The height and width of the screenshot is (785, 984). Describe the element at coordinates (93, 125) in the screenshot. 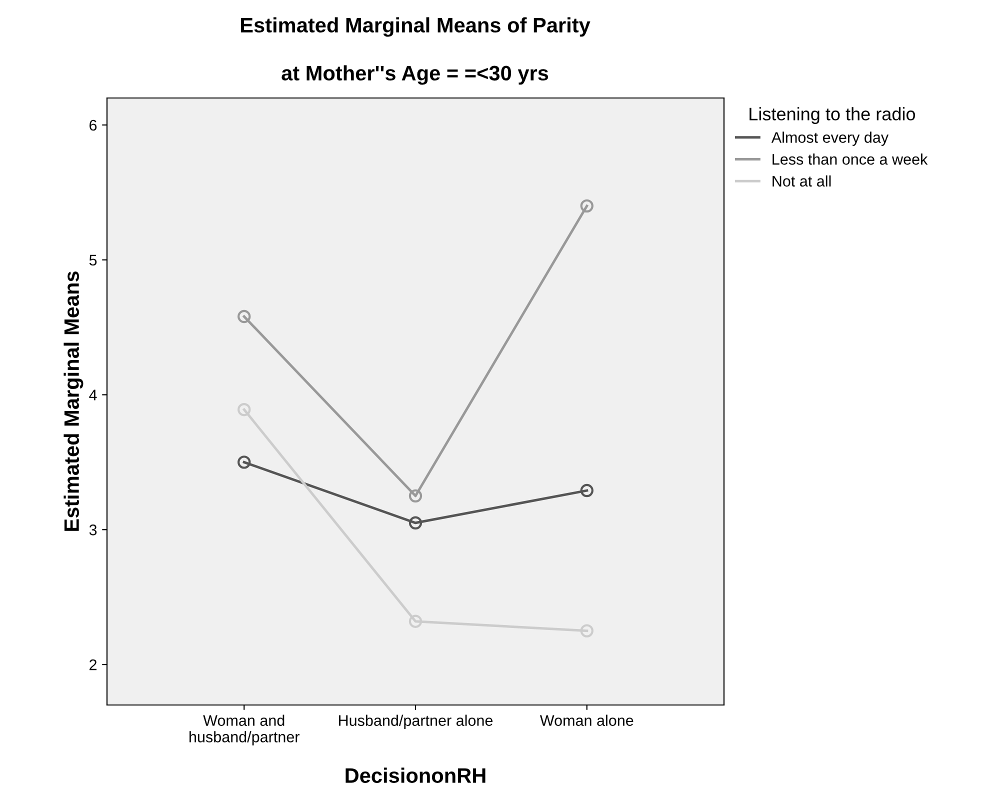

I see `y-tick-label: 6` at that location.